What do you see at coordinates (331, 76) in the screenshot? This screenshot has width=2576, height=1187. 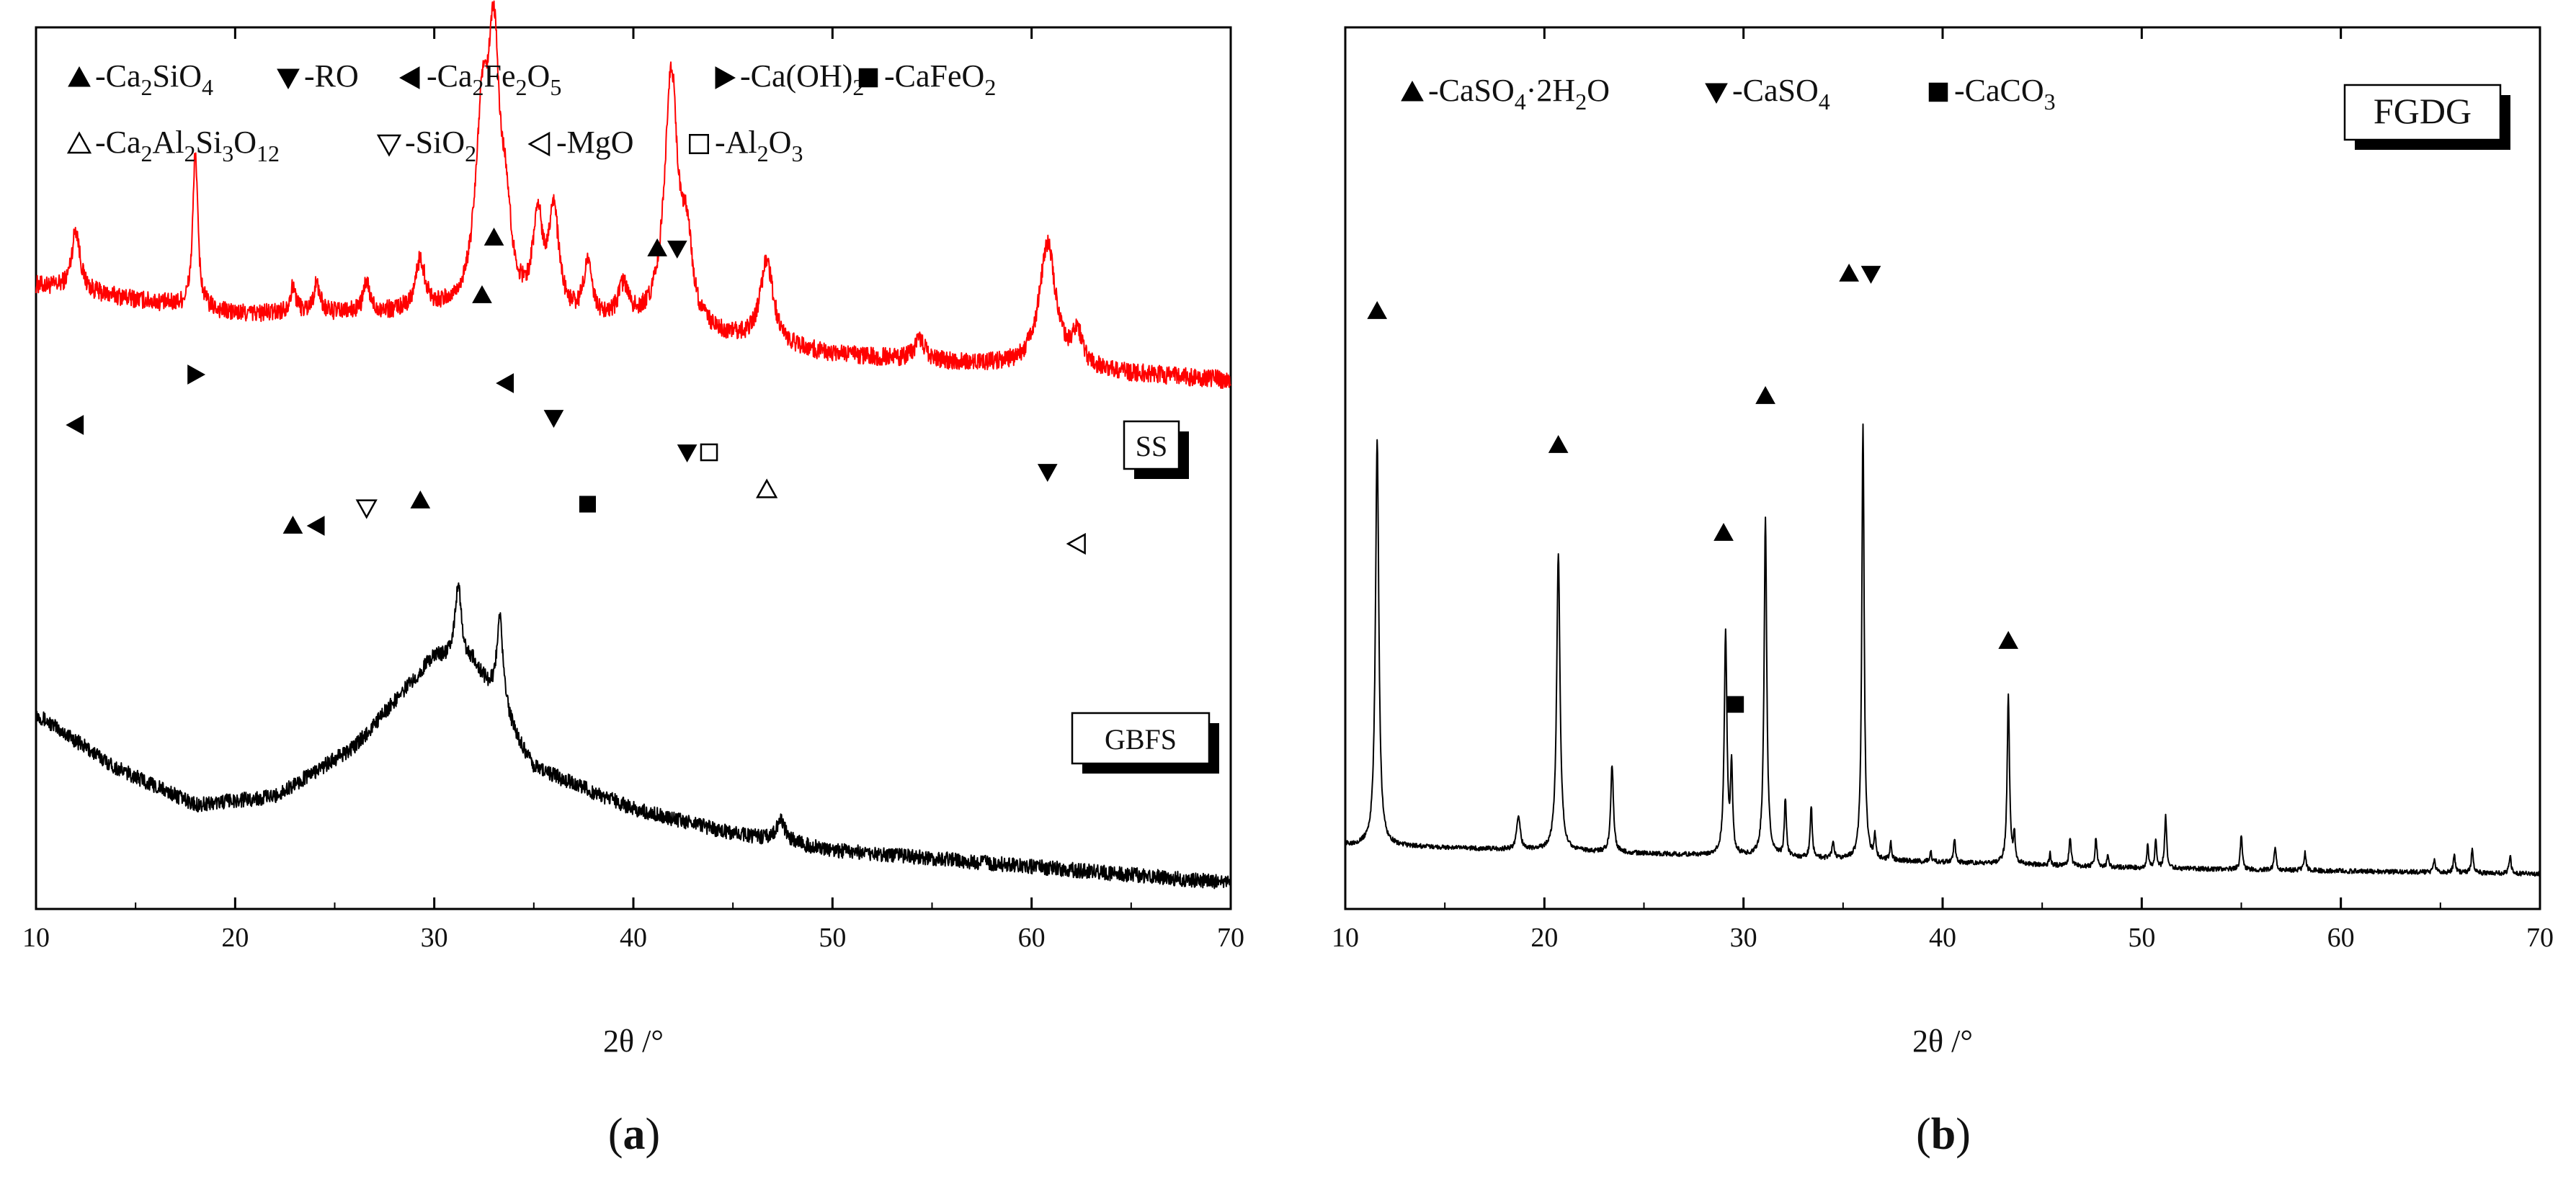 I see `legend-label: -RO` at bounding box center [331, 76].